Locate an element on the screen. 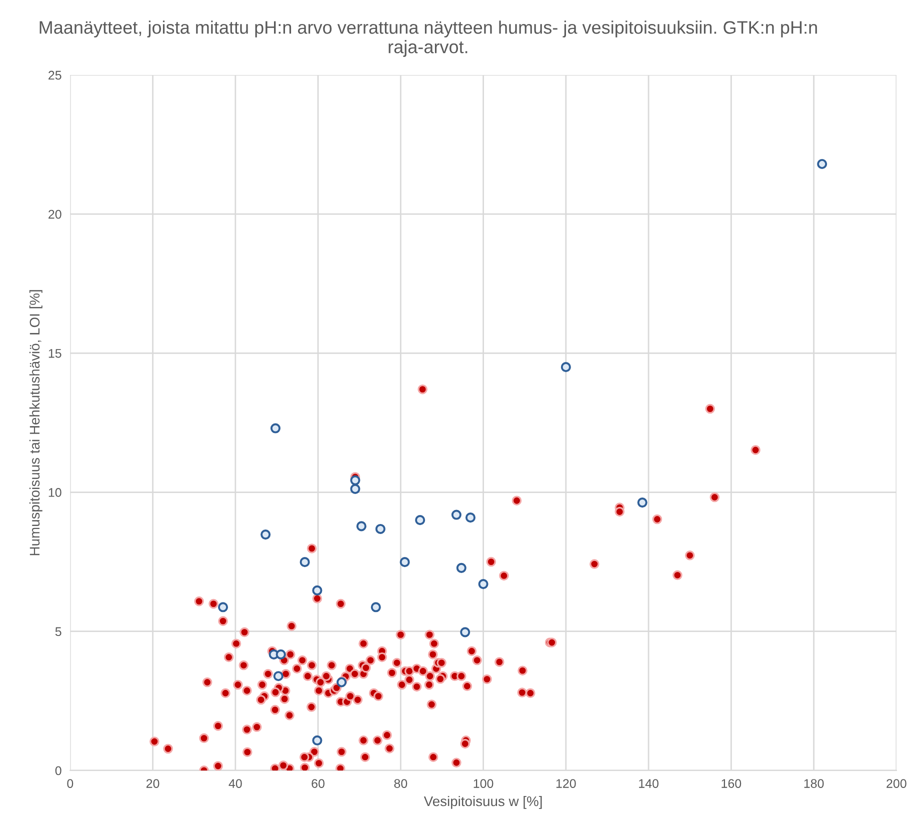 The image size is (911, 824). x-tick-label: 60 is located at coordinates (318, 783).